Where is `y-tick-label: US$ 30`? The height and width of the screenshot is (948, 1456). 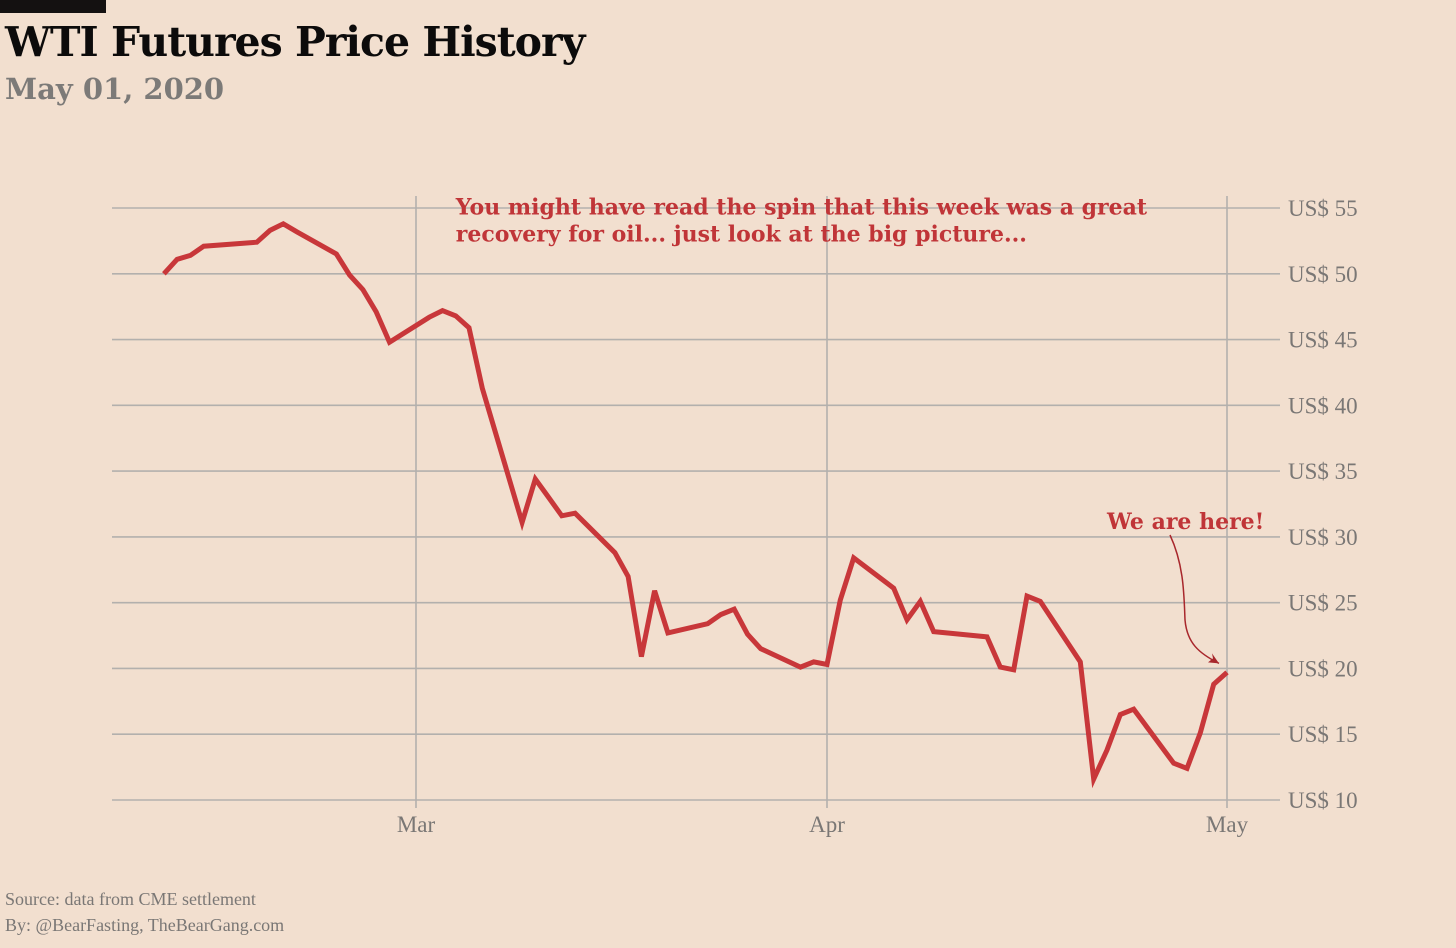 y-tick-label: US$ 30 is located at coordinates (1323, 537).